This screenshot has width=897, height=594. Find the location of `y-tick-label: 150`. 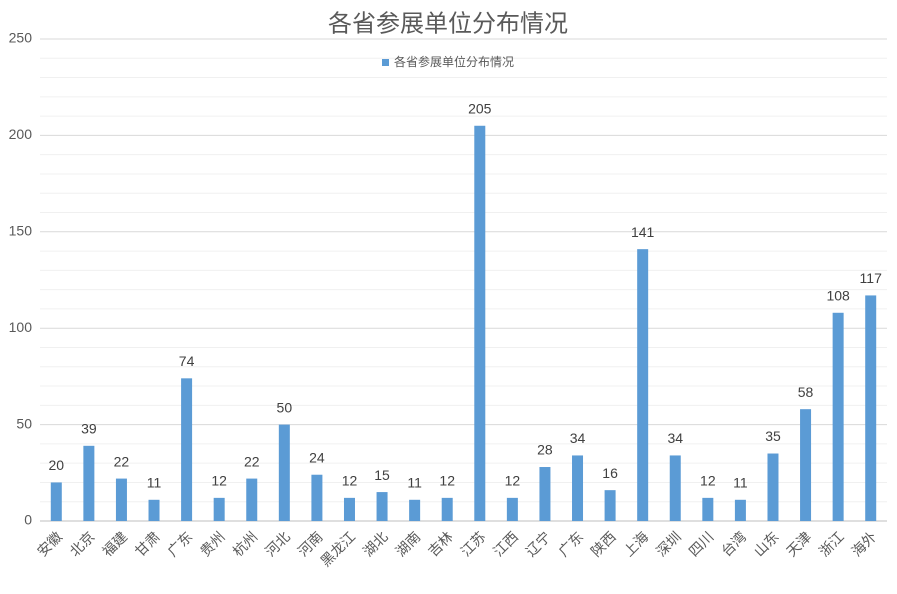

y-tick-label: 150 is located at coordinates (21, 231).